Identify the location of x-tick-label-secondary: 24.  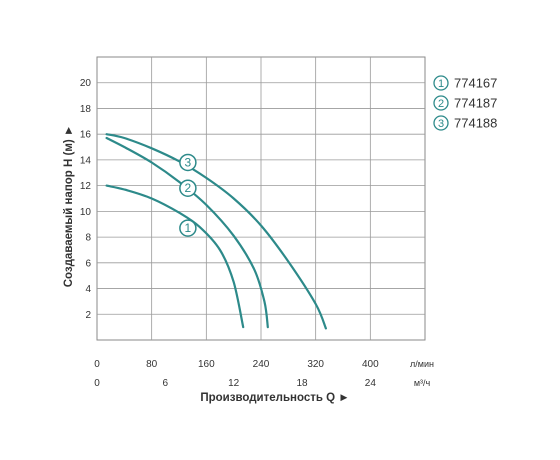
(371, 383).